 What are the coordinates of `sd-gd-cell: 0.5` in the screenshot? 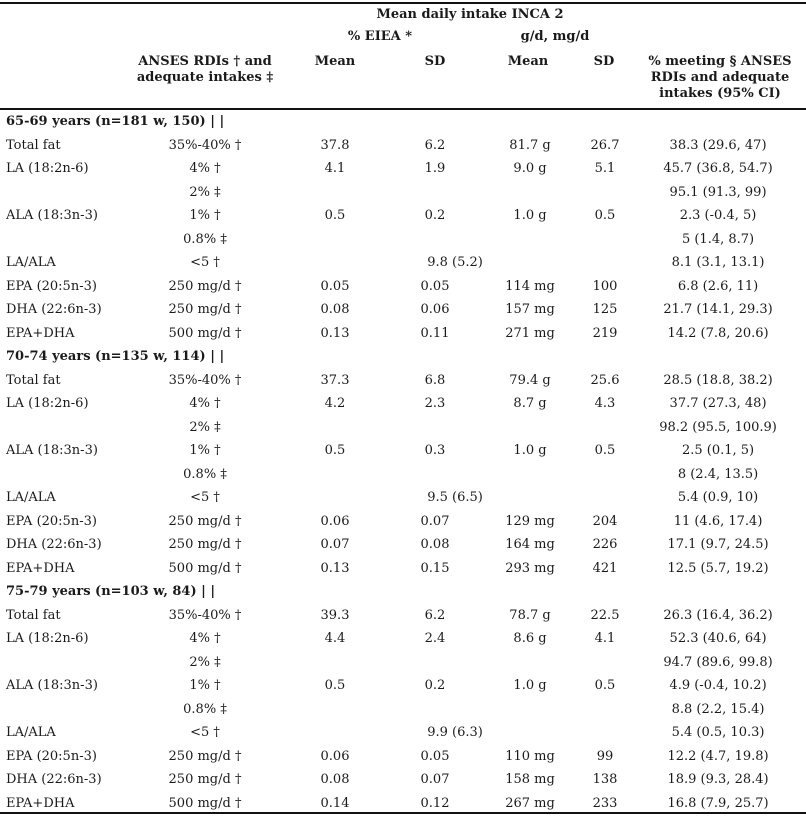 It's located at (605, 451).